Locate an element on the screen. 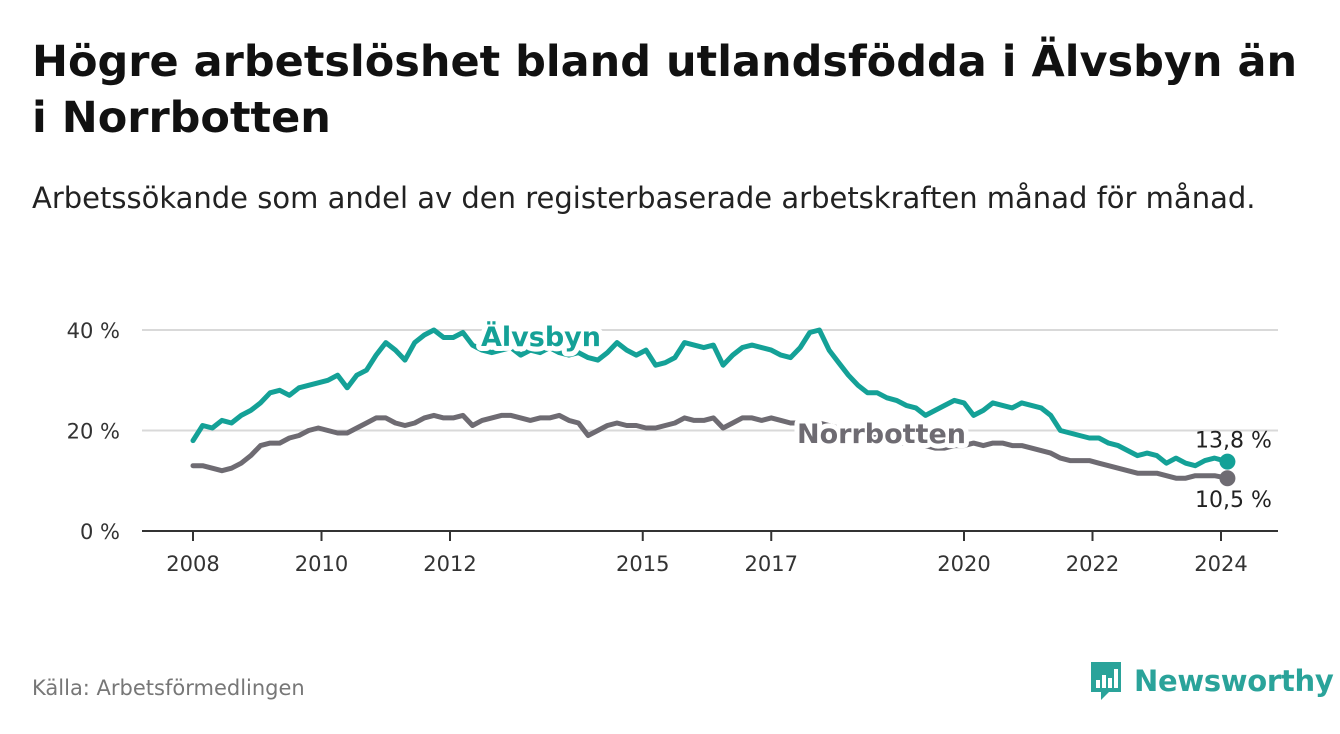  source-note: Källa: Arbetsförmedlingen is located at coordinates (168, 688).